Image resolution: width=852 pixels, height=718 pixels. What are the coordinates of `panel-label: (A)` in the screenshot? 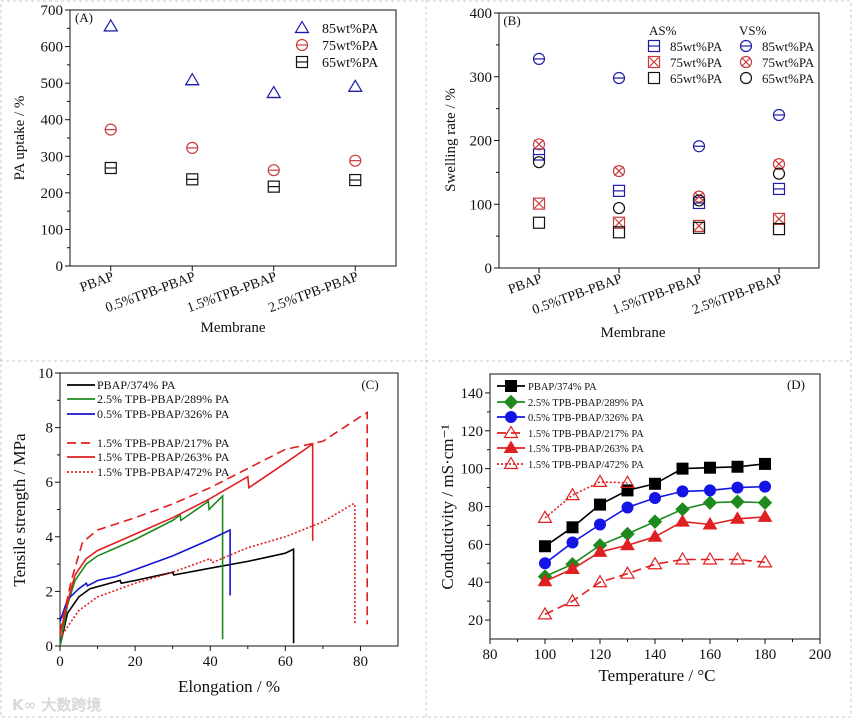 It's located at (84, 17).